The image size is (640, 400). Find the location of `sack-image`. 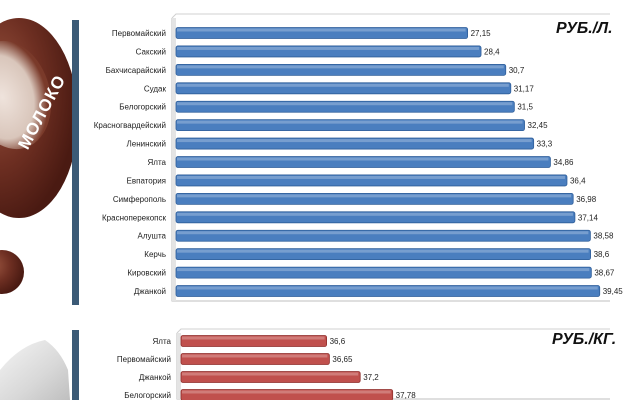

sack-image is located at coordinates (35, 370).